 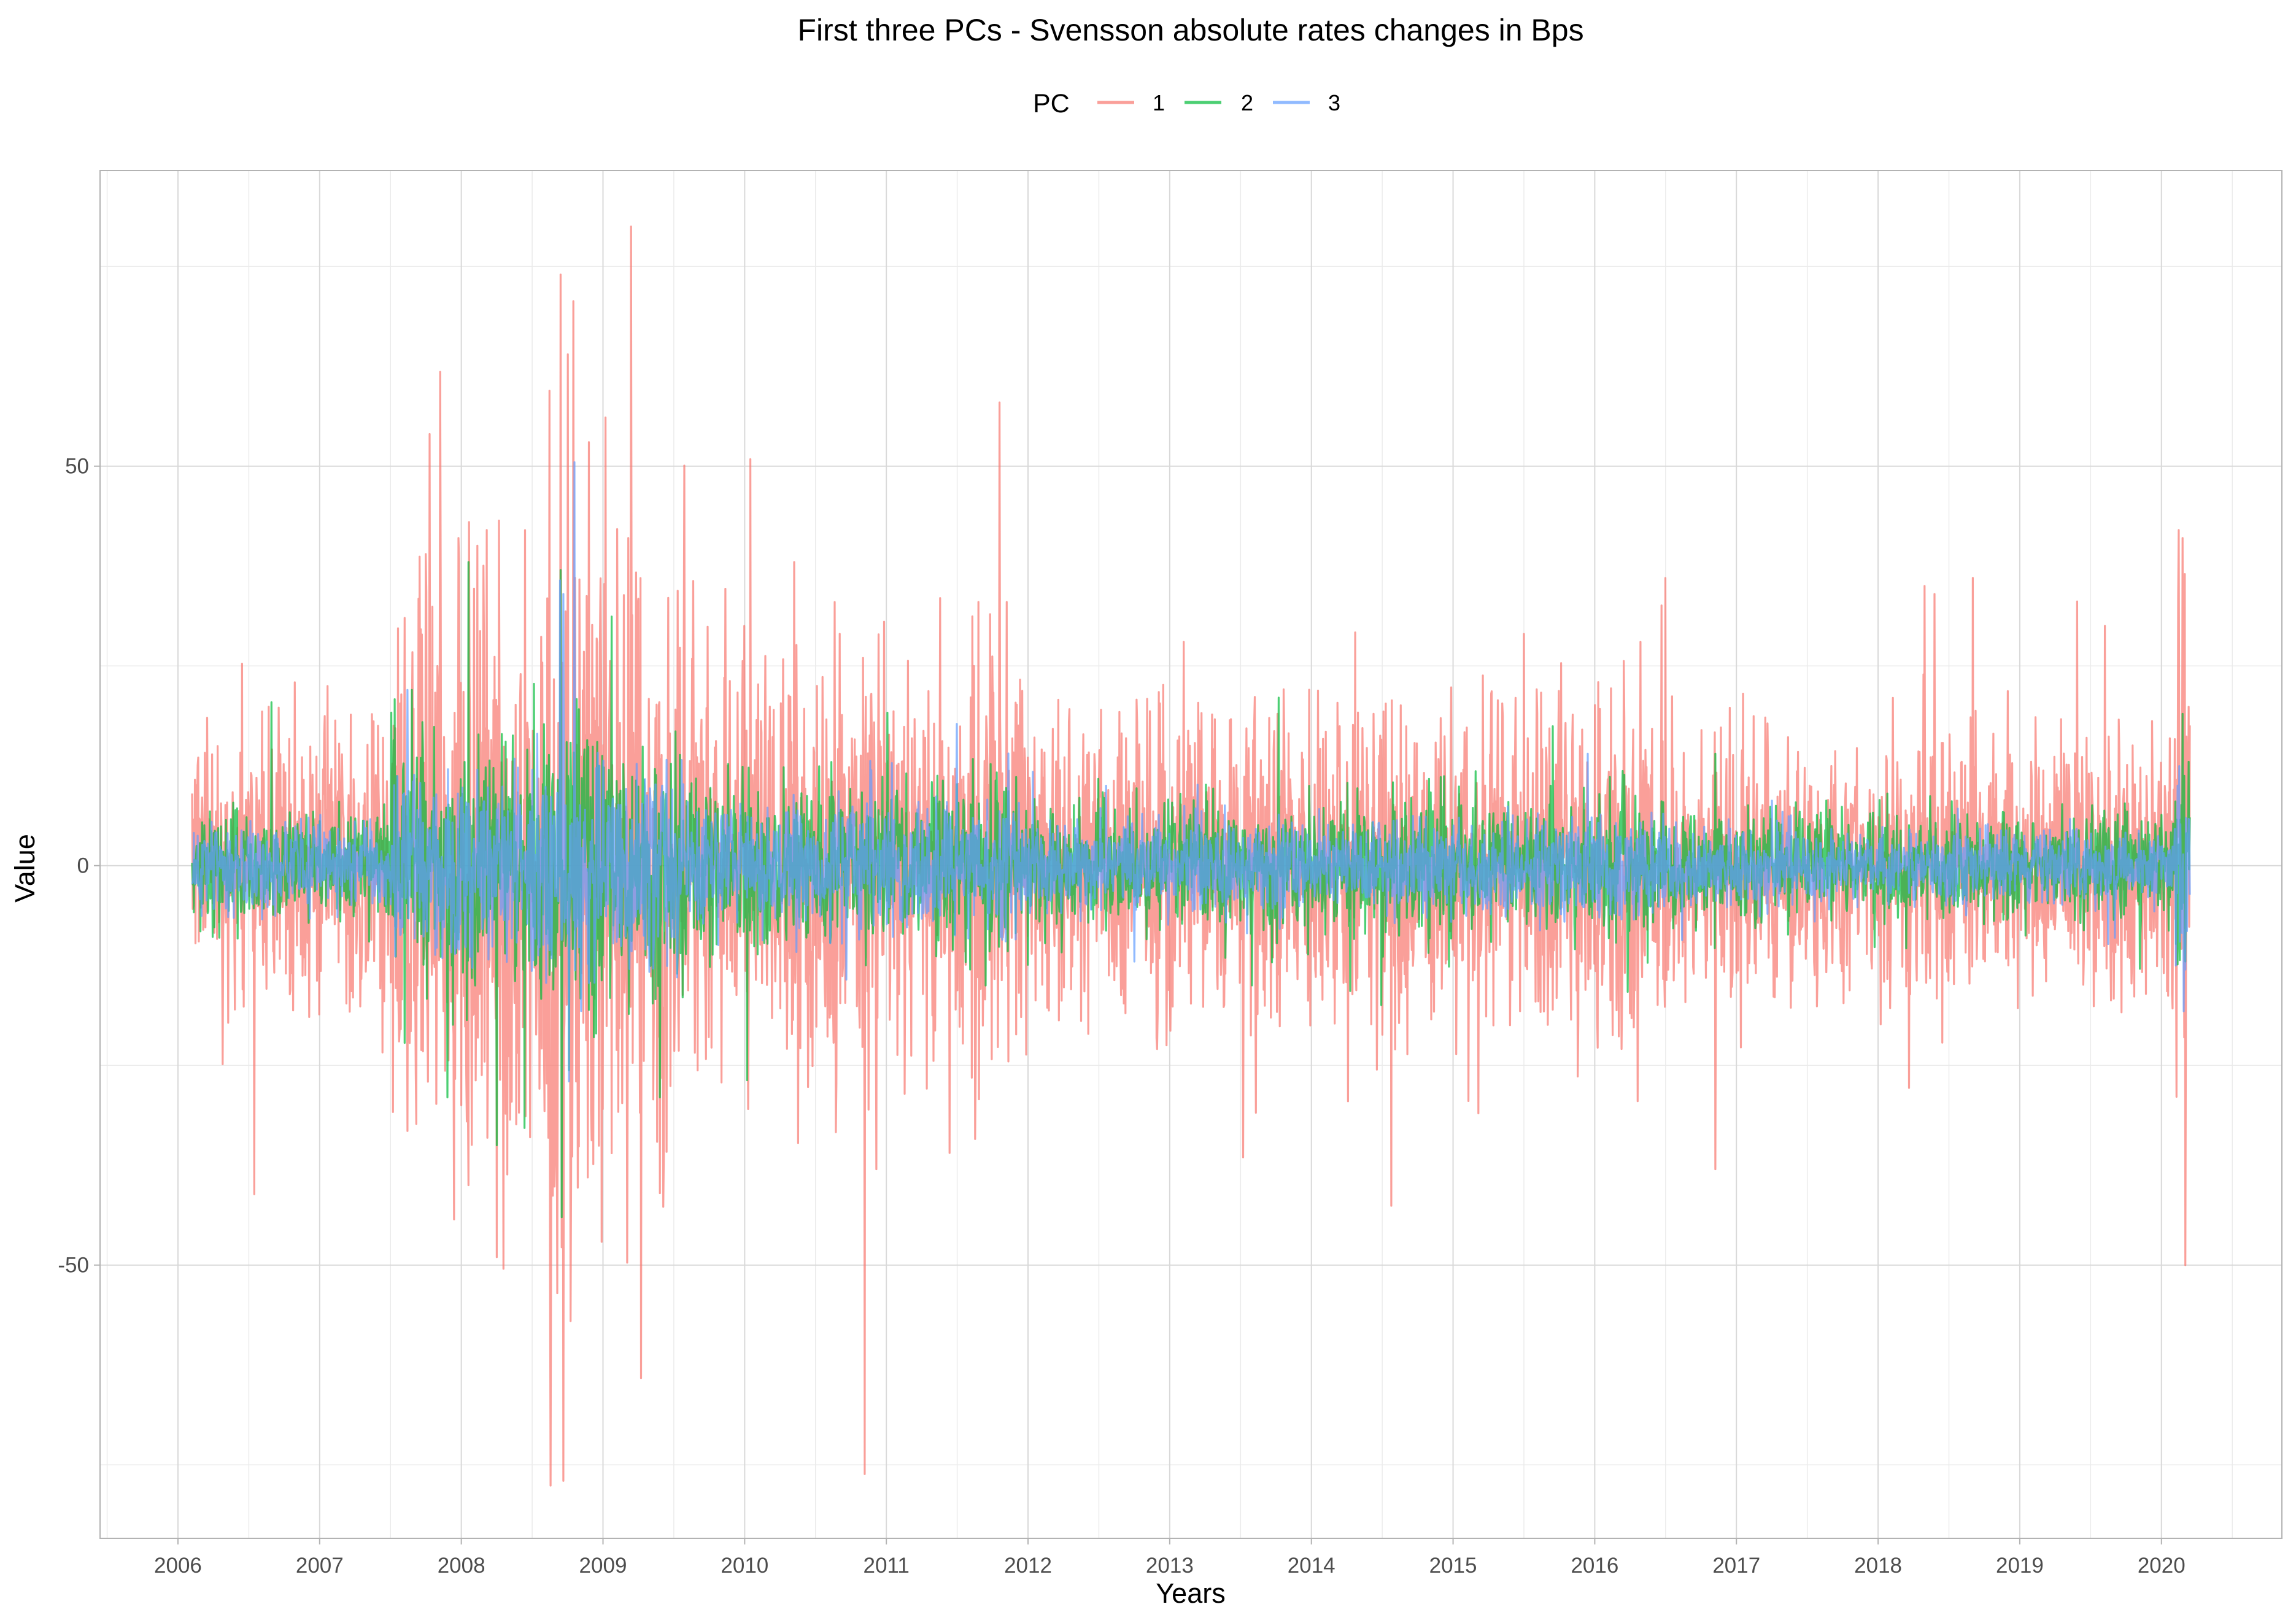 I want to click on y-tick-label: 50, so click(x=77, y=467).